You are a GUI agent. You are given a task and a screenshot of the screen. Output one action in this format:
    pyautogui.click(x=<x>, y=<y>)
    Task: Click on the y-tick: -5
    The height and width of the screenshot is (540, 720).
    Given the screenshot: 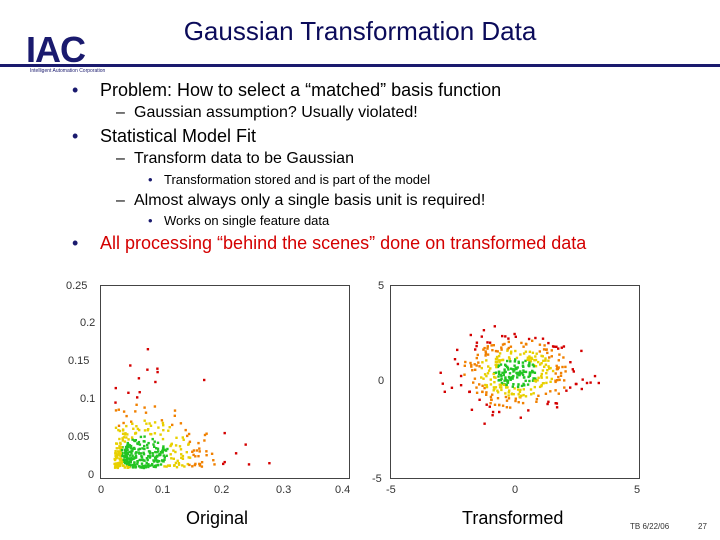 What is the action you would take?
    pyautogui.click(x=377, y=479)
    